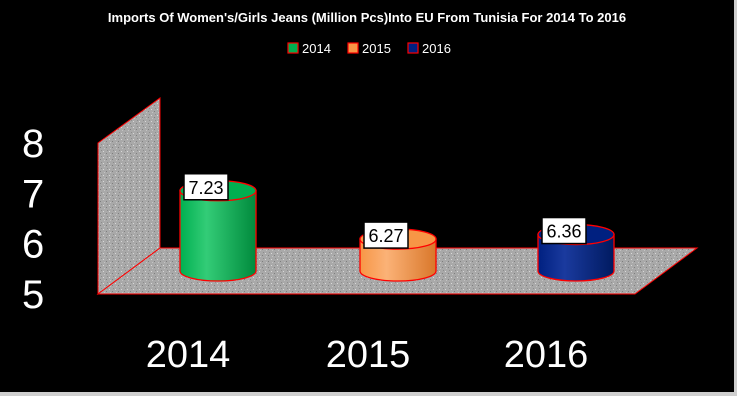 This screenshot has height=400, width=740. What do you see at coordinates (33, 194) in the screenshot?
I see `y-tick-label: 7` at bounding box center [33, 194].